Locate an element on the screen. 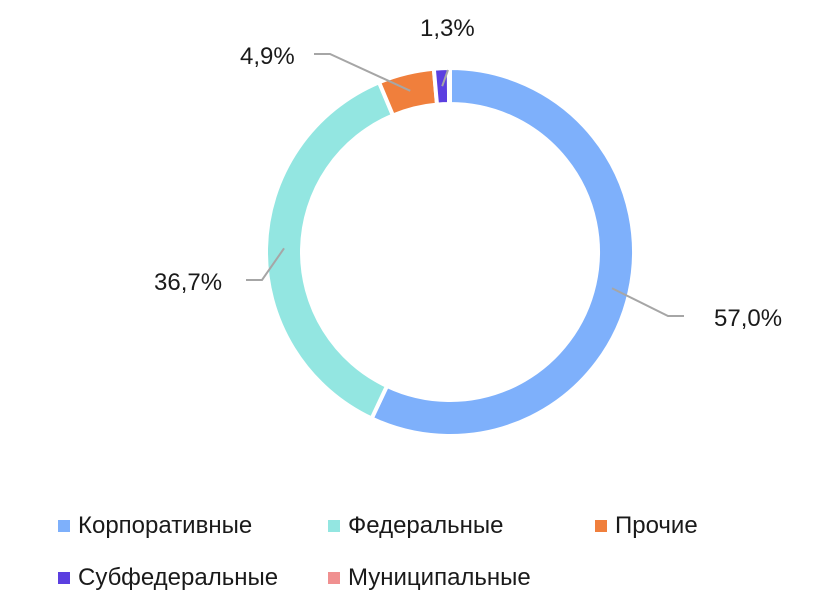 Image resolution: width=818 pixels, height=604 pixels. legend-swatch-other is located at coordinates (601, 526).